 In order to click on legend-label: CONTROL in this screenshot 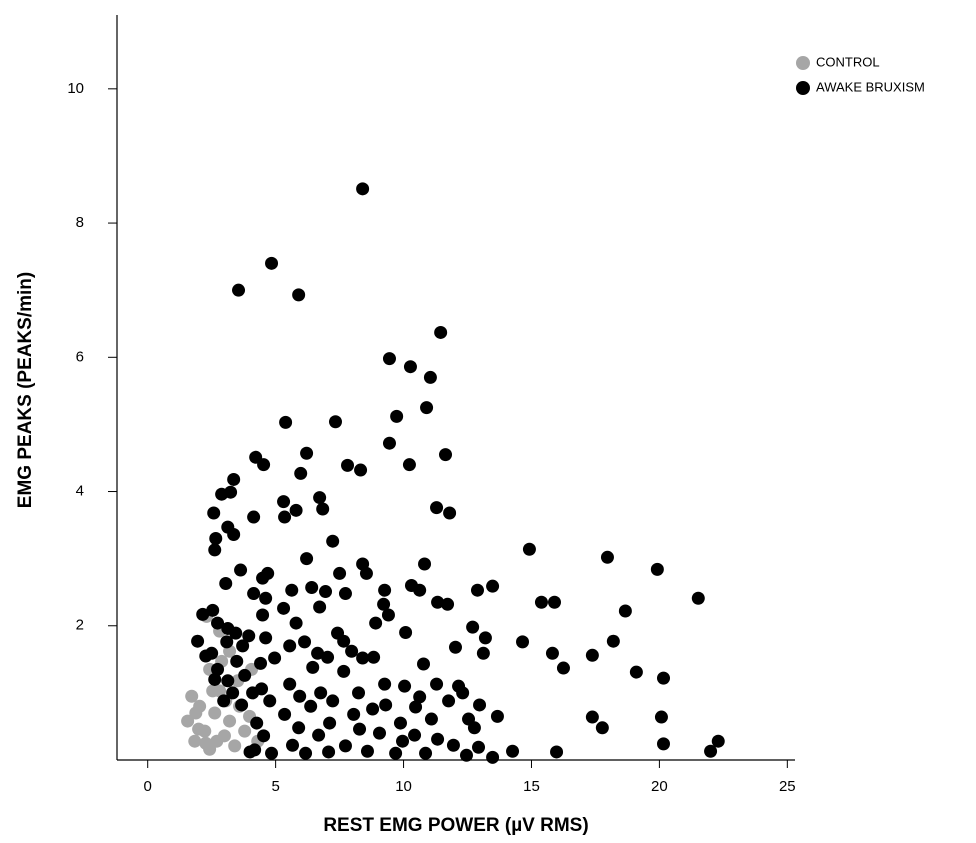, I will do `click(848, 61)`.